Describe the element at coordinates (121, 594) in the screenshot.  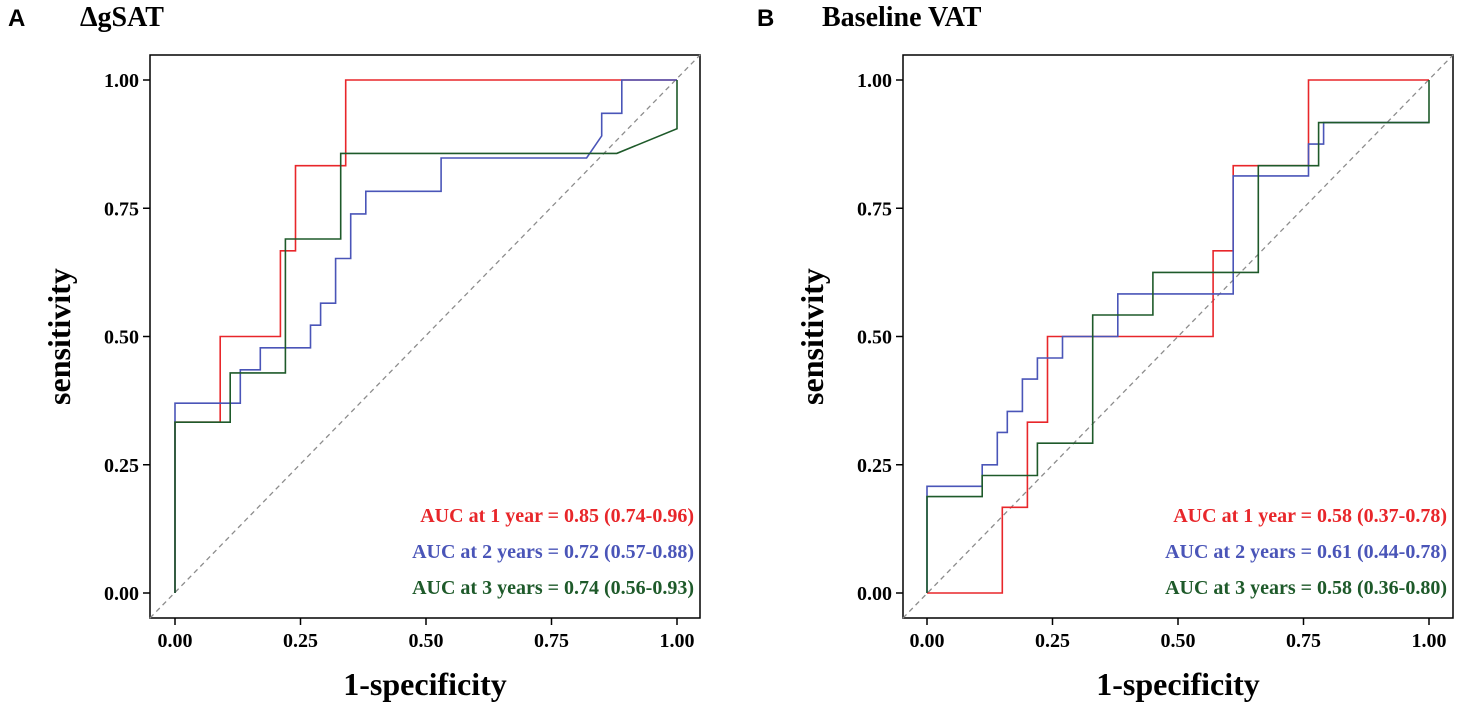
I see `panel-a-y-tick-label: 0.00` at that location.